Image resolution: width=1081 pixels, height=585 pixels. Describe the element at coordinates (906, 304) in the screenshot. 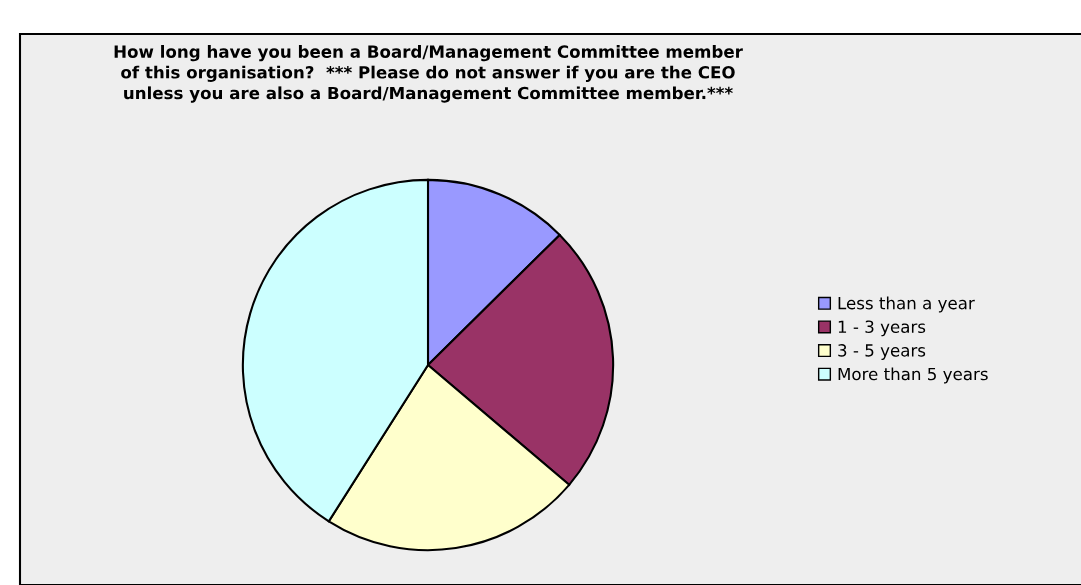

I see `legend-label: Less than a year` at that location.